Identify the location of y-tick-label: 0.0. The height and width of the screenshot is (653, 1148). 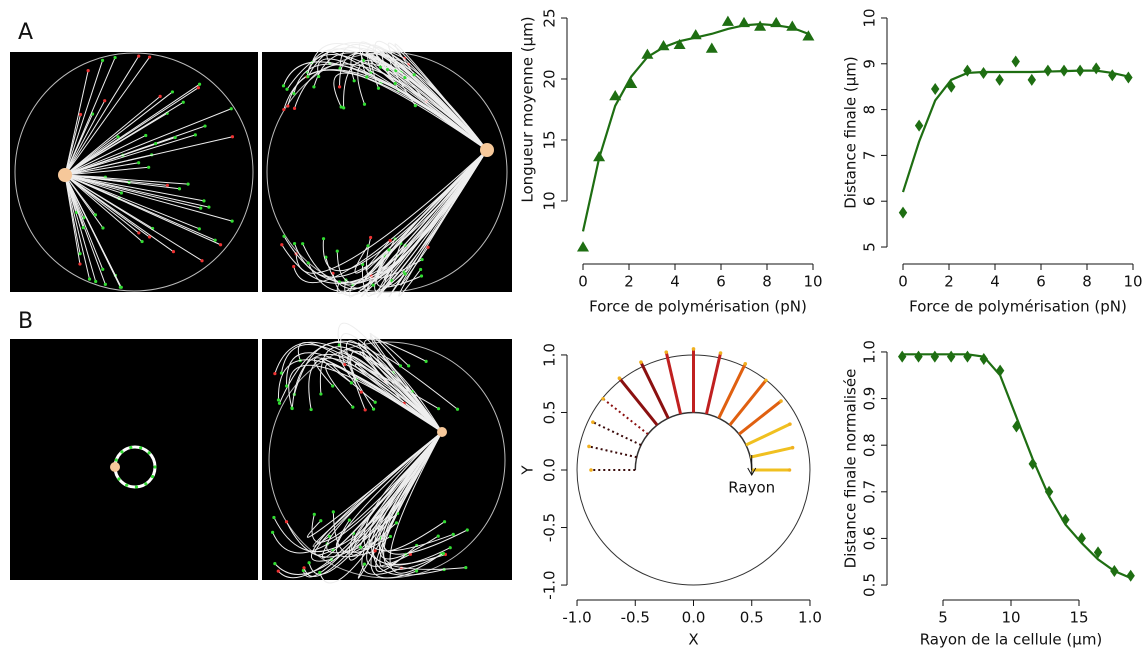
(550, 470).